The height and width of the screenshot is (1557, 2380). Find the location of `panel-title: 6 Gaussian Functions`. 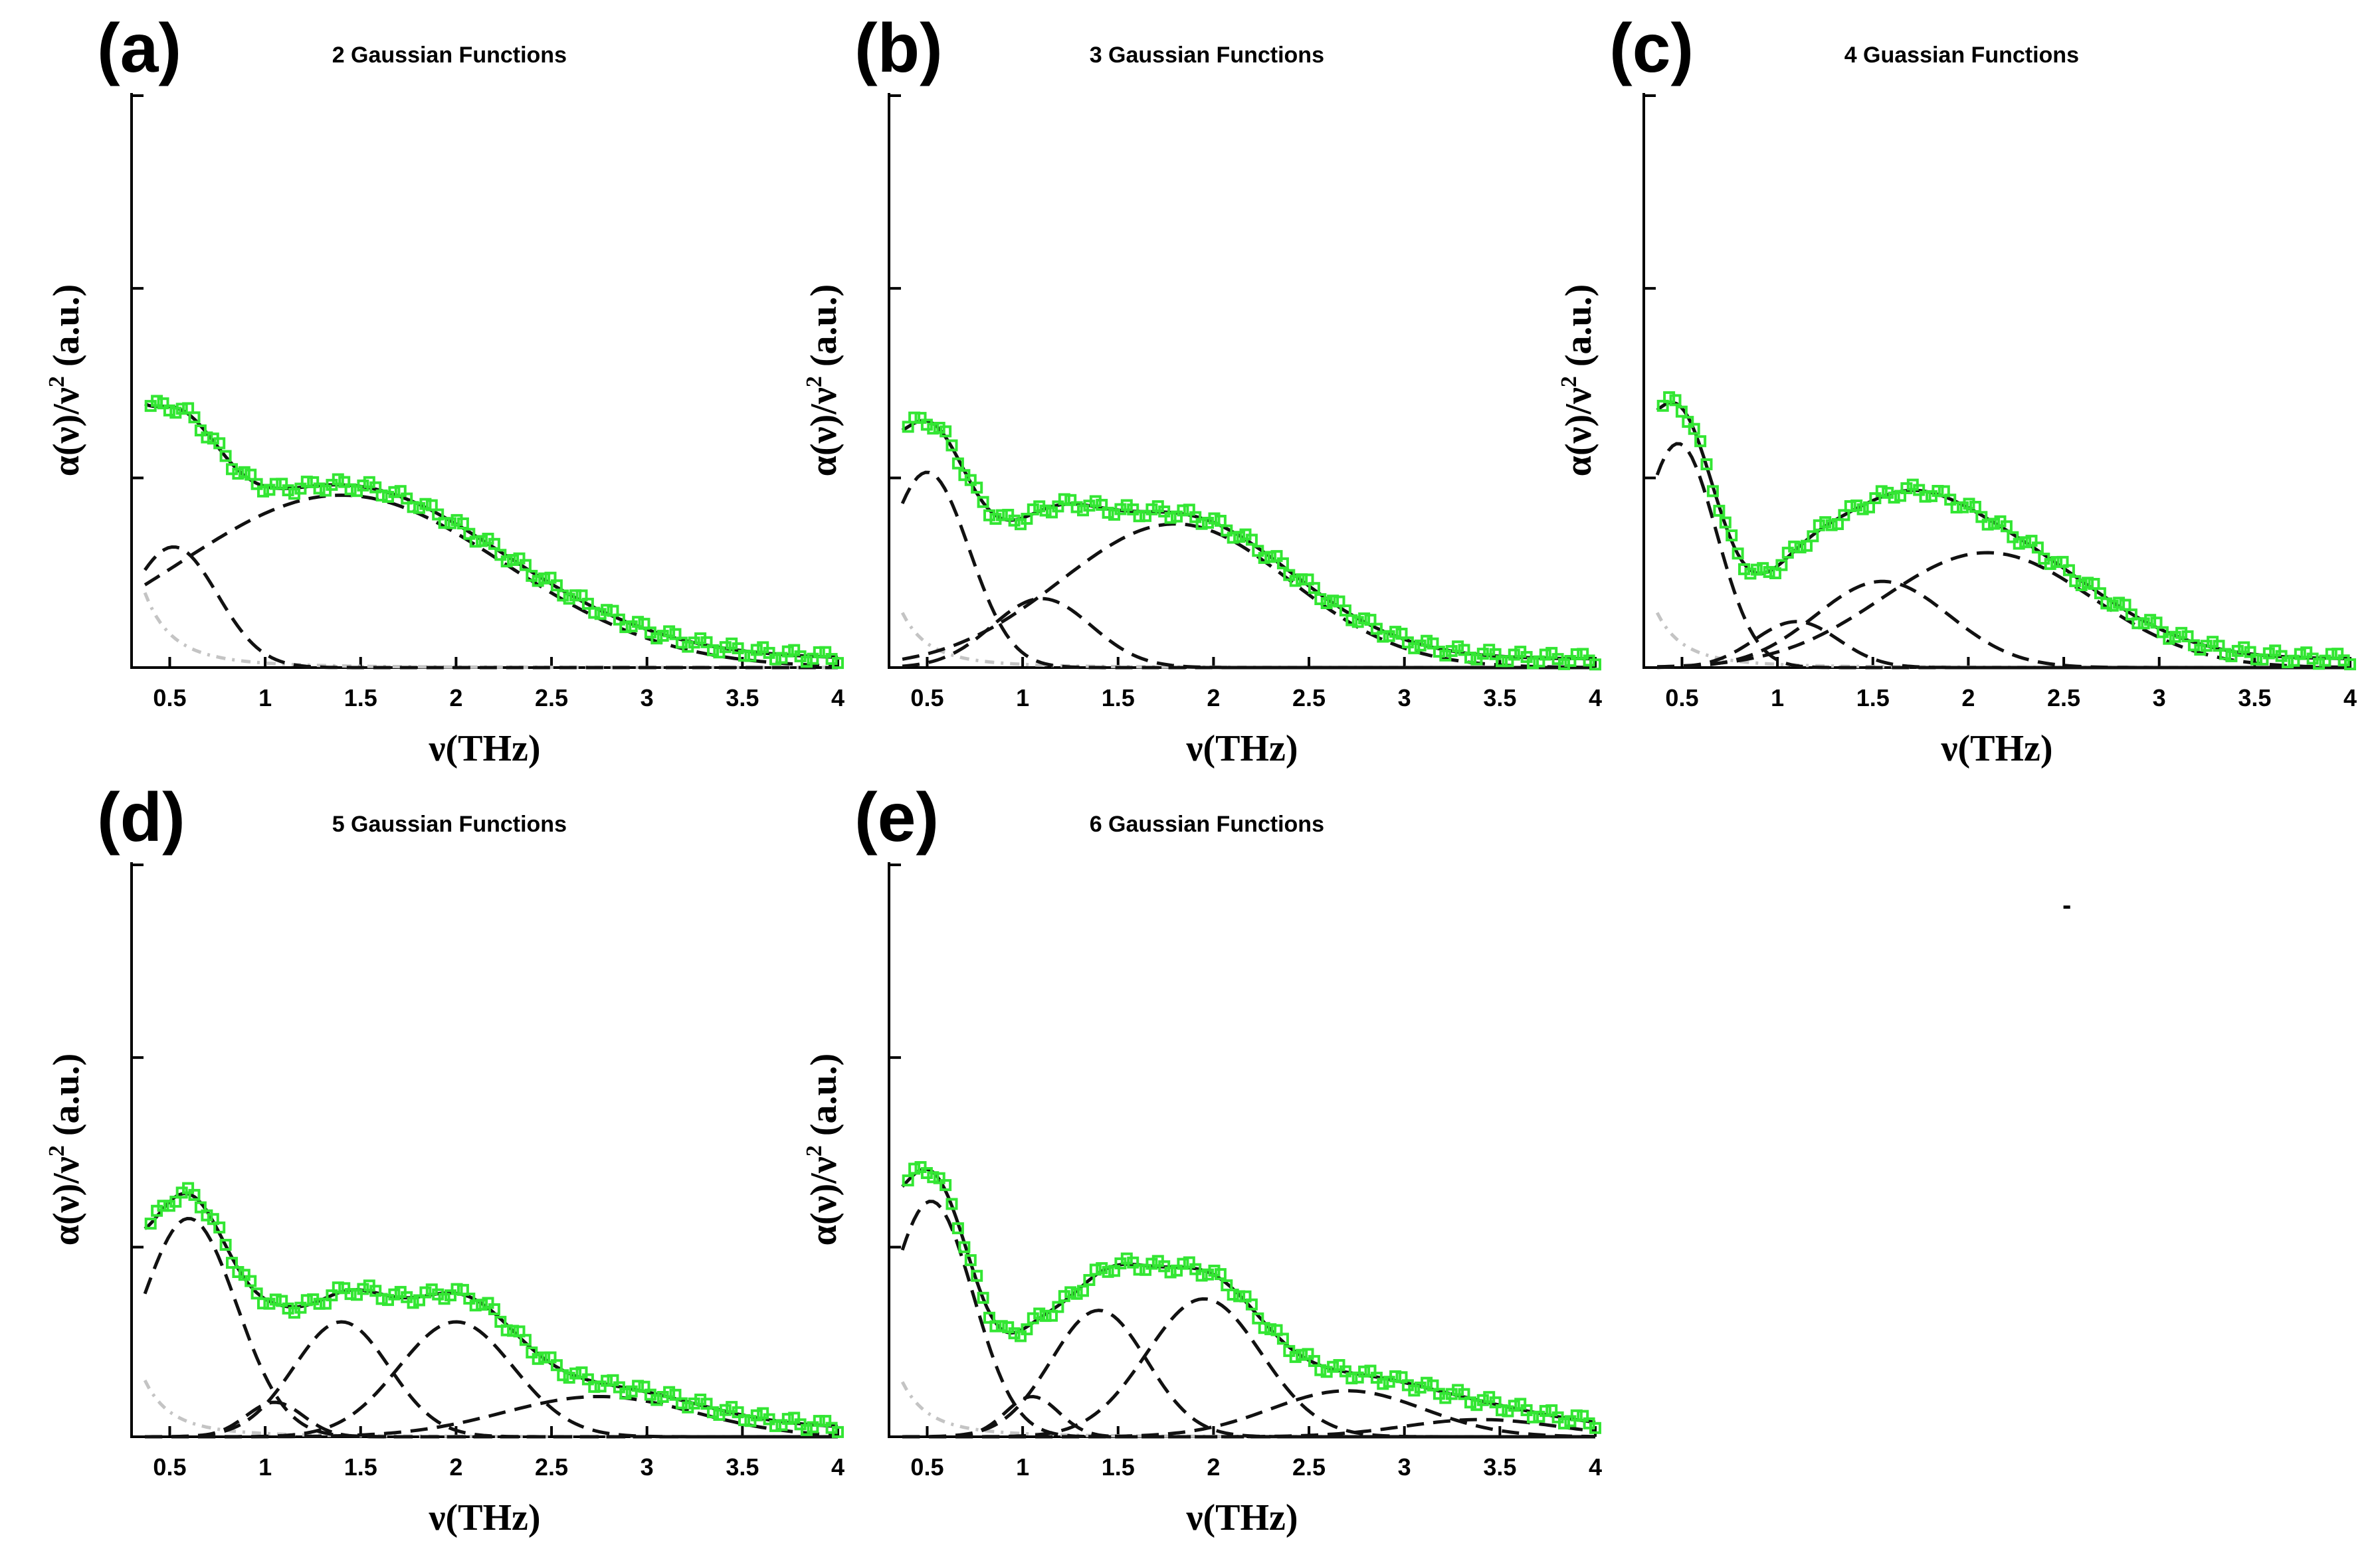

panel-title: 6 Gaussian Functions is located at coordinates (1207, 824).